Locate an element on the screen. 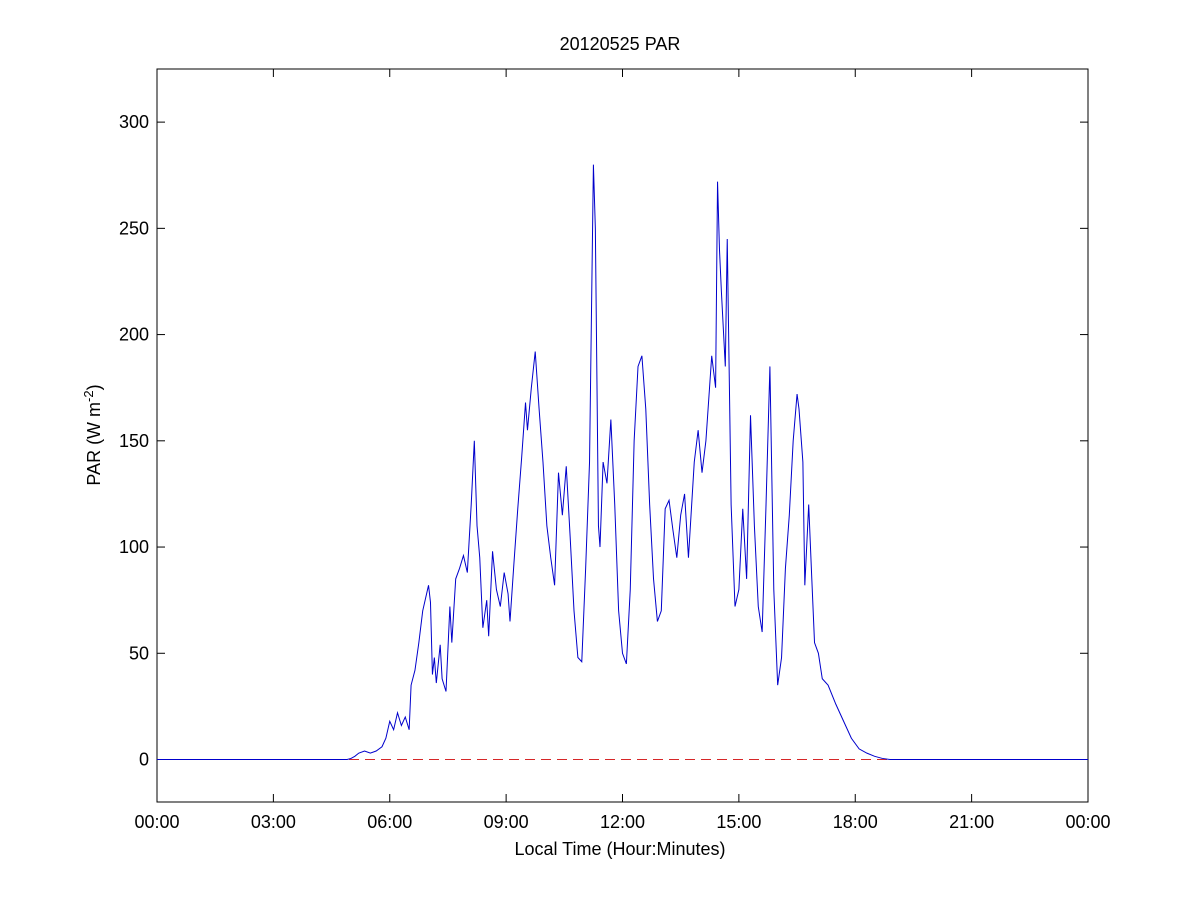  y-axis-label: PAR (W m-2) is located at coordinates (92, 434).